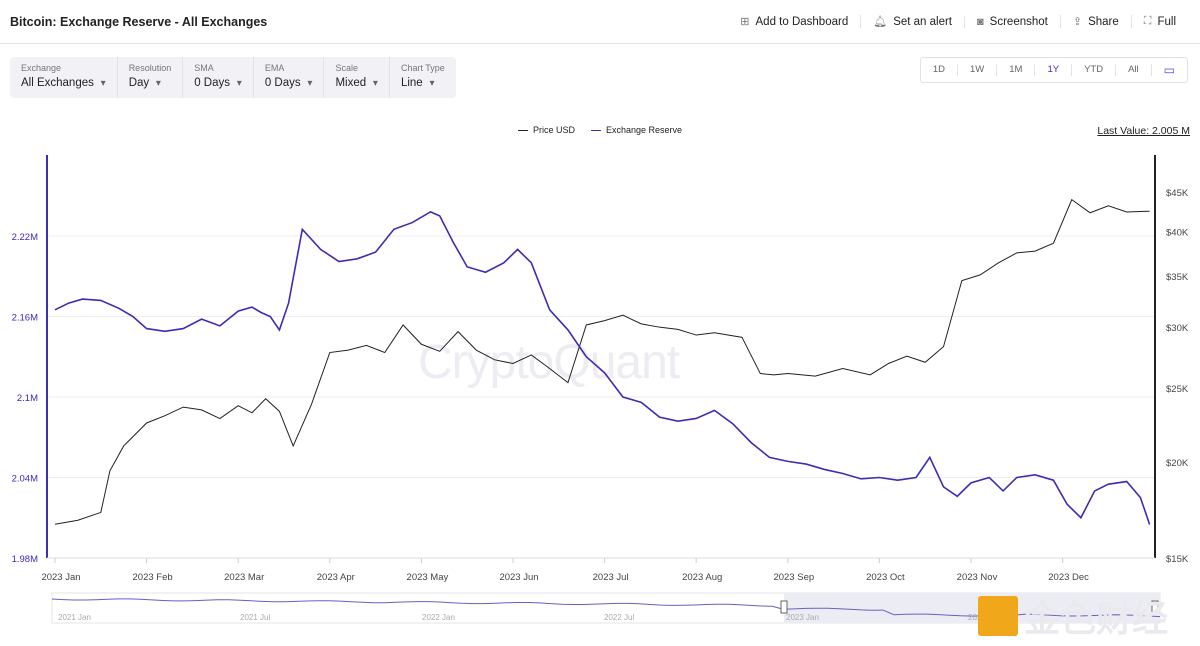 This screenshot has height=646, width=1200. I want to click on range-1y: 1Y, so click(1052, 70).